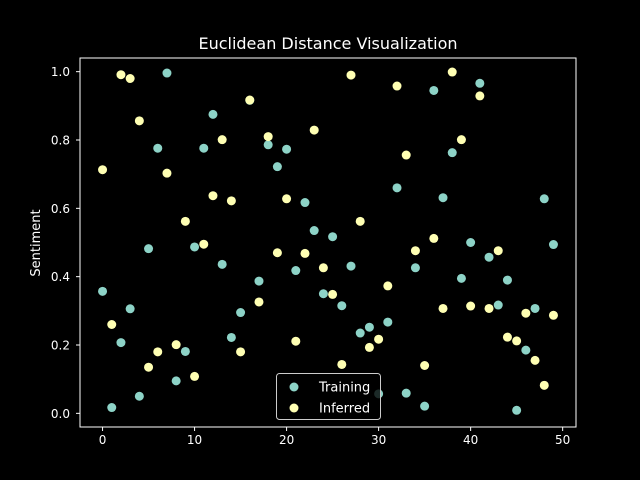 Image resolution: width=640 pixels, height=480 pixels. I want to click on y-tick-label: 0.2, so click(60, 346).